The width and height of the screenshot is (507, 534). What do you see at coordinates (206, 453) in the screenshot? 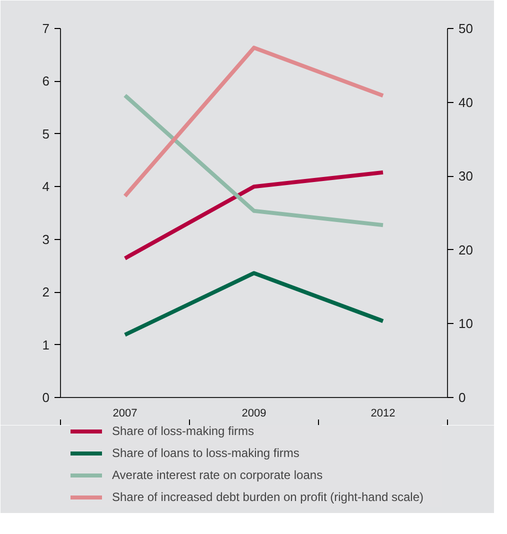
I see `legend-label: Share of loans to loss-making firms` at bounding box center [206, 453].